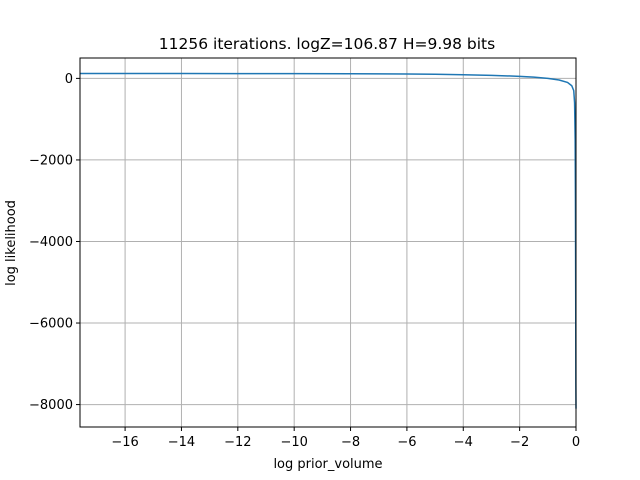 The image size is (640, 480). What do you see at coordinates (463, 442) in the screenshot?
I see `x-tick-label: −4` at bounding box center [463, 442].